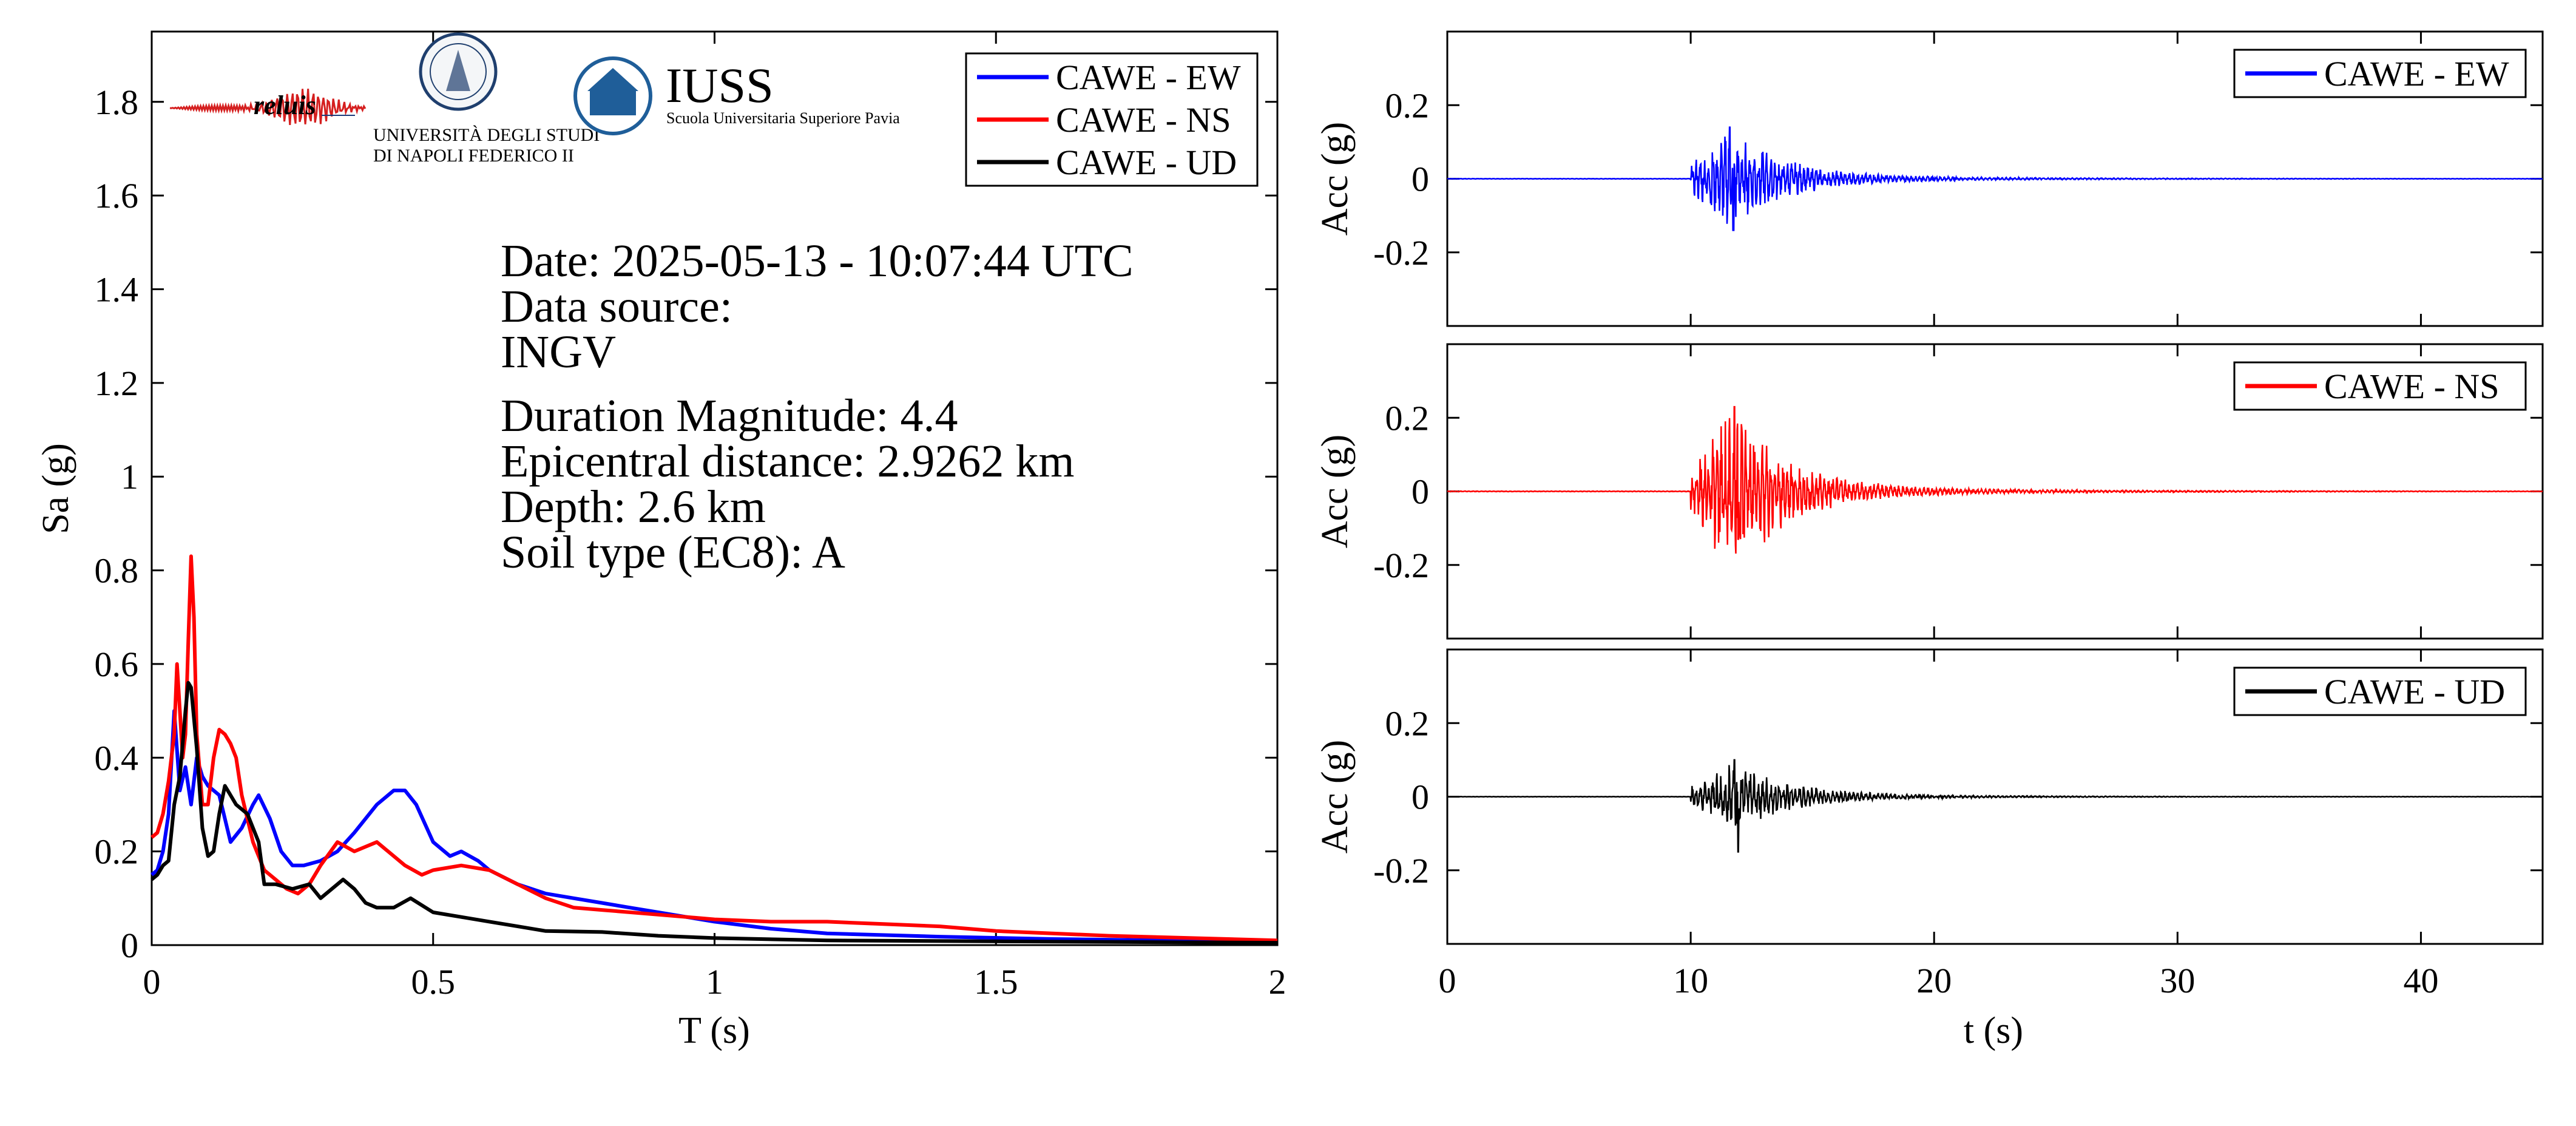  I want to click on reluis-logo-text: reluis, so click(285, 105).